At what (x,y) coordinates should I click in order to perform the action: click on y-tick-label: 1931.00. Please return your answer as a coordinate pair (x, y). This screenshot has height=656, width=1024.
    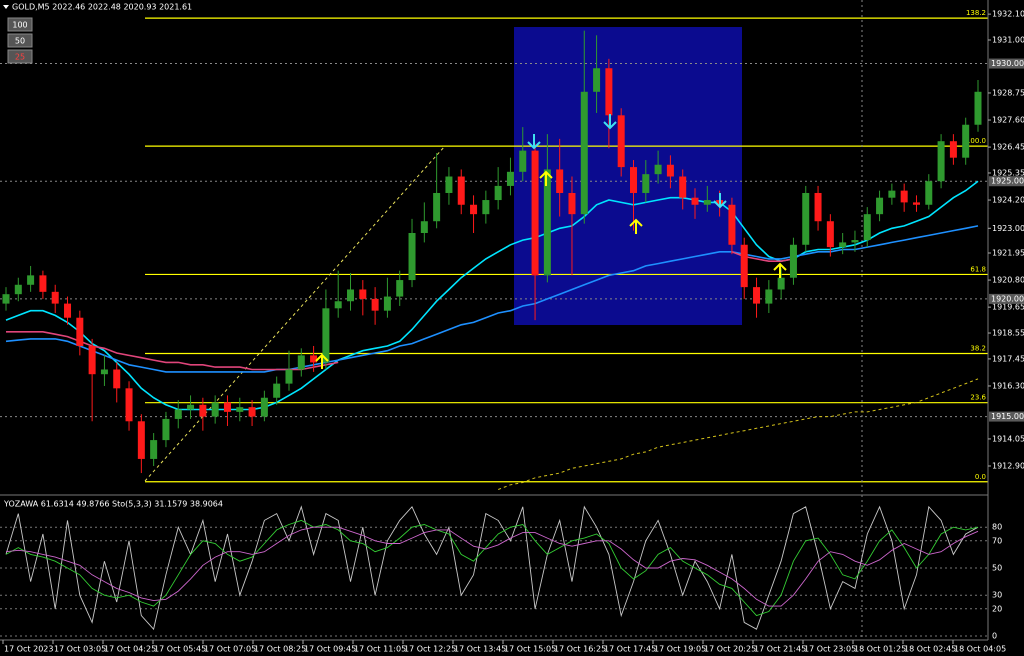
    Looking at the image, I should click on (1008, 40).